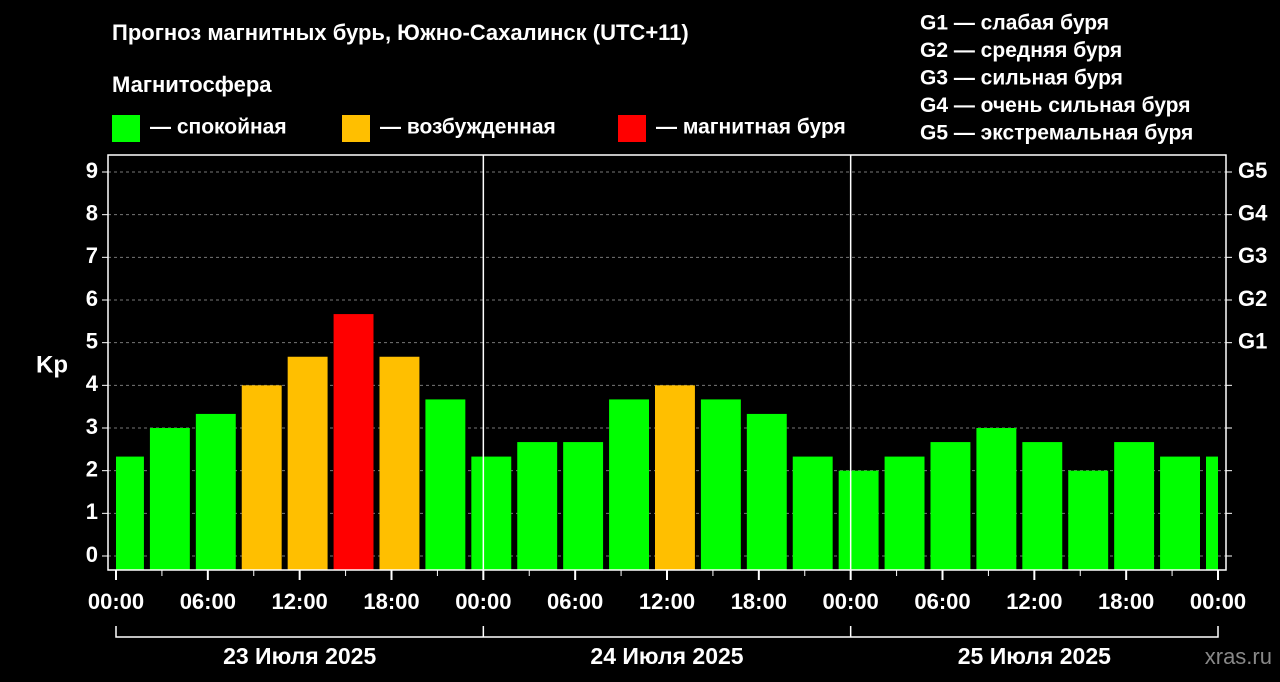 The width and height of the screenshot is (1280, 682). Describe the element at coordinates (92, 340) in the screenshot. I see `y-tick-label: 5` at that location.